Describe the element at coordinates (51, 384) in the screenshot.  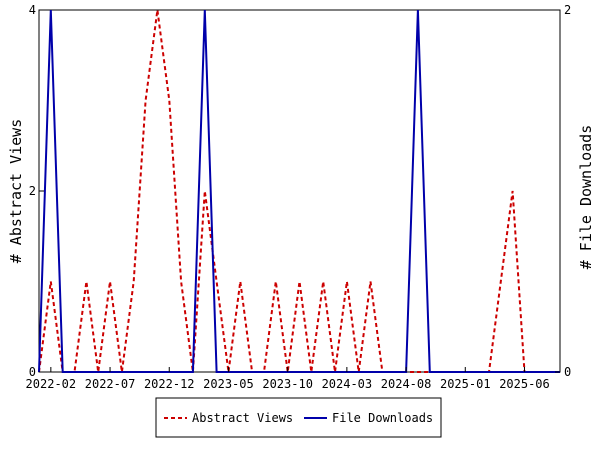
I see `x-tick-label: 2022-02` at that location.